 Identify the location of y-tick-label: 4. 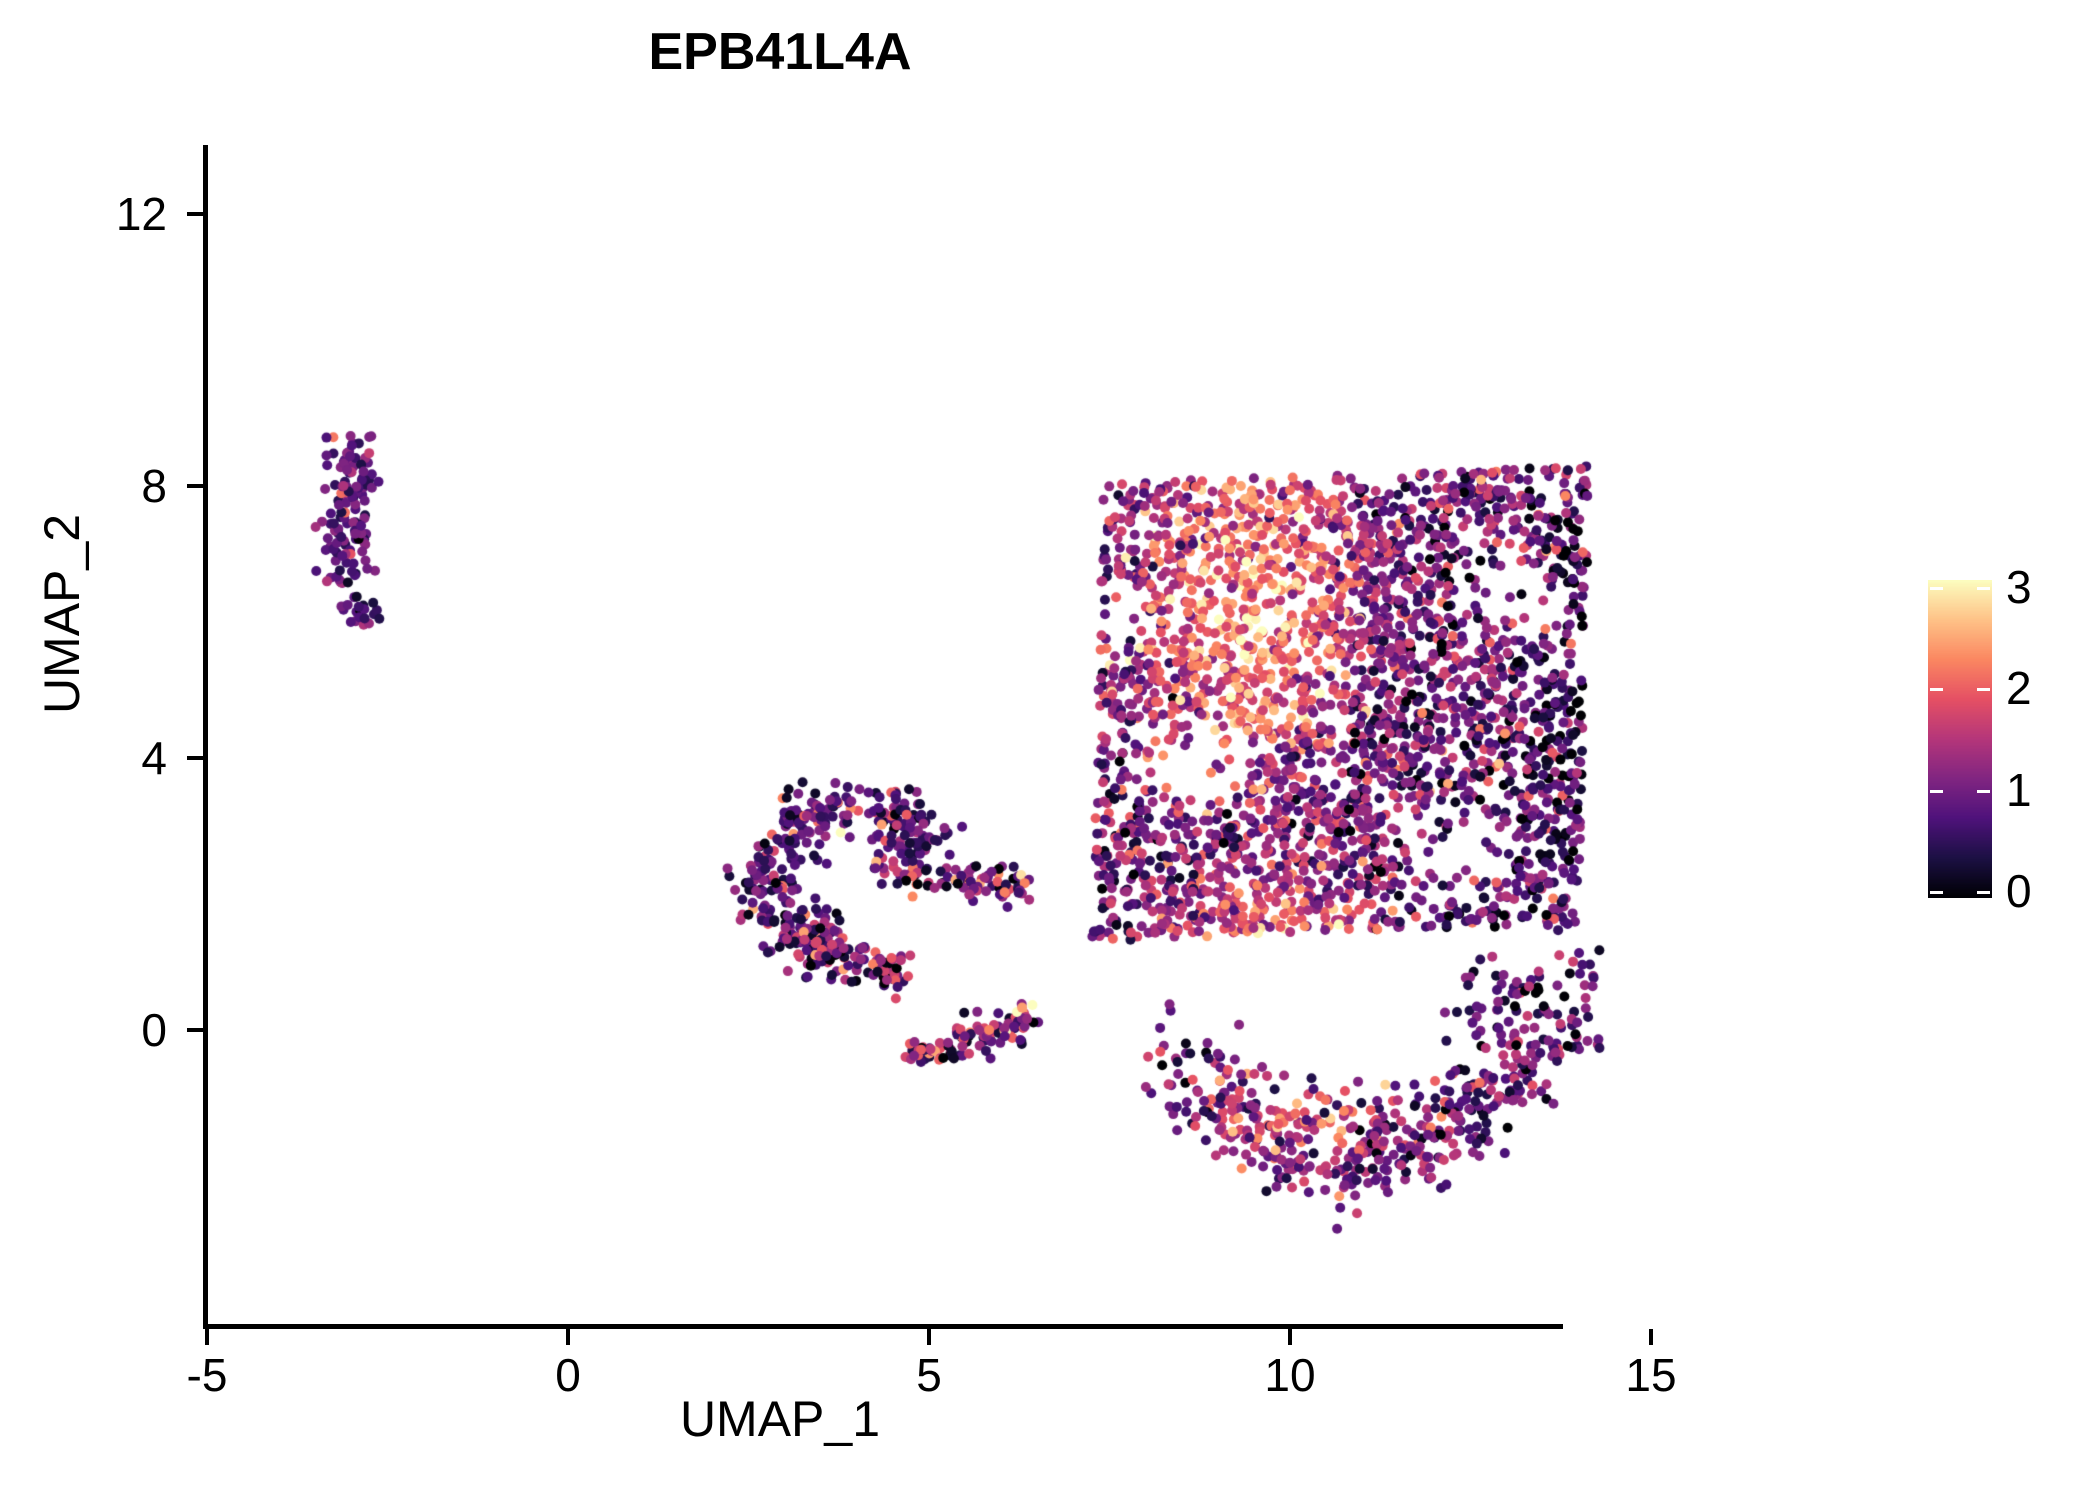
(154, 758).